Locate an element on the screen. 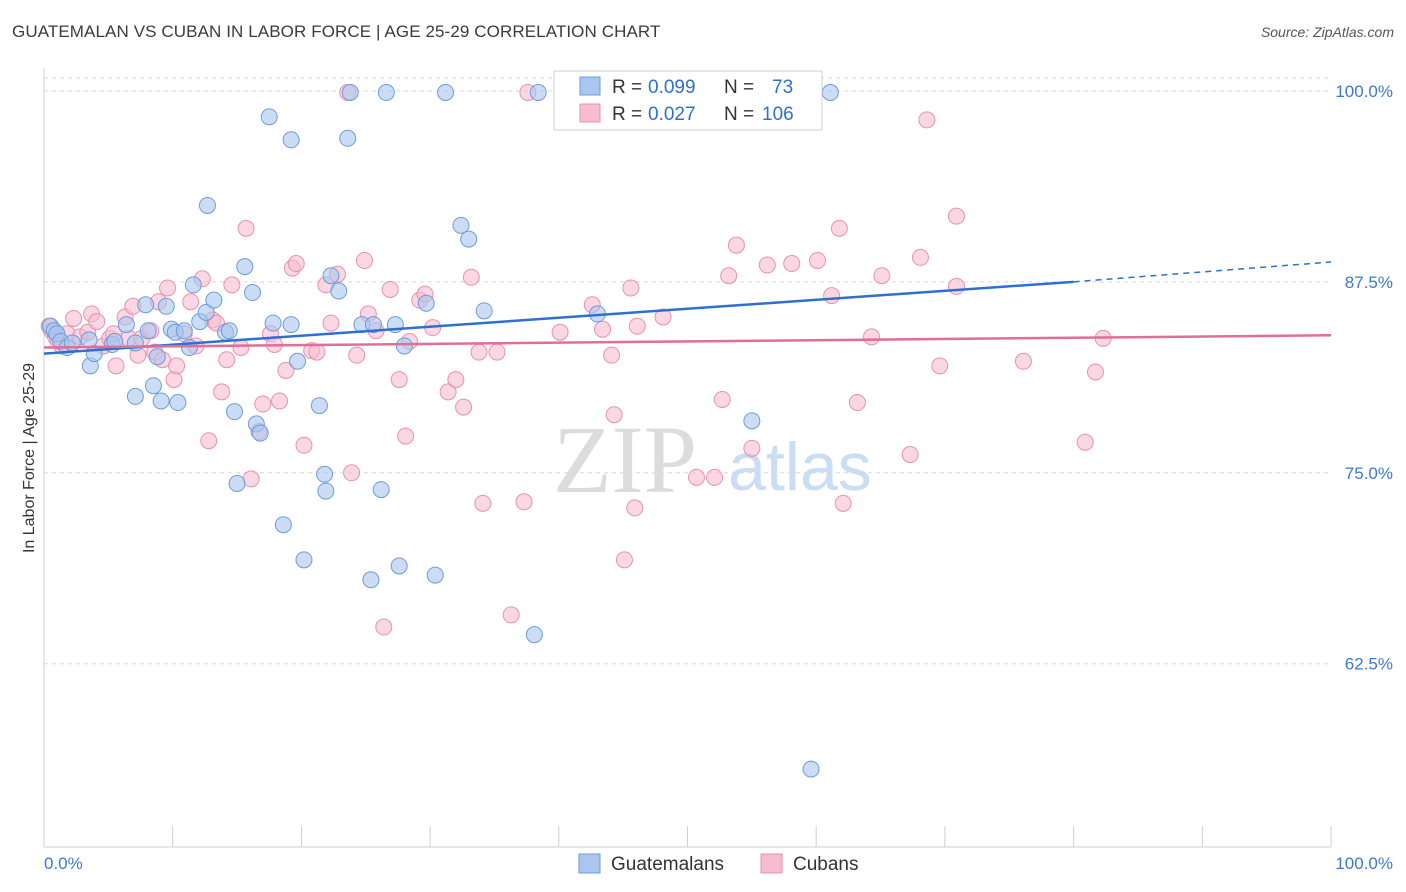 The width and height of the screenshot is (1406, 892). watermark-zip: ZIP is located at coordinates (625, 459).